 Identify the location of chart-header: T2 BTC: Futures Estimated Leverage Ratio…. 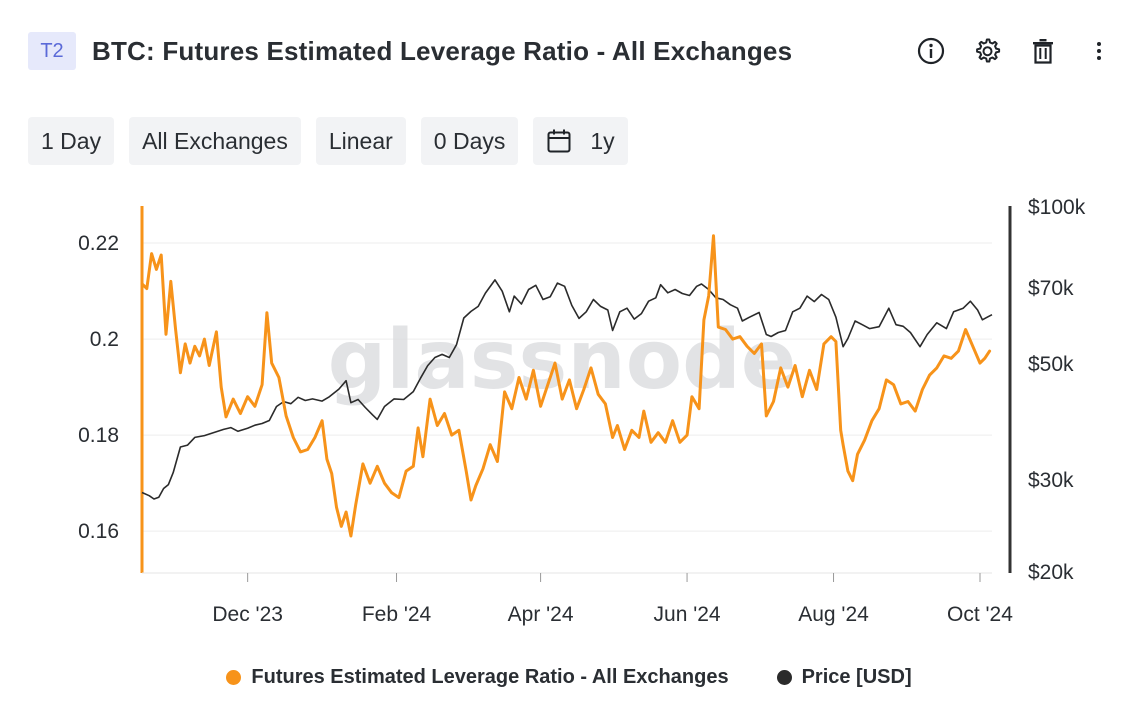
(573, 51).